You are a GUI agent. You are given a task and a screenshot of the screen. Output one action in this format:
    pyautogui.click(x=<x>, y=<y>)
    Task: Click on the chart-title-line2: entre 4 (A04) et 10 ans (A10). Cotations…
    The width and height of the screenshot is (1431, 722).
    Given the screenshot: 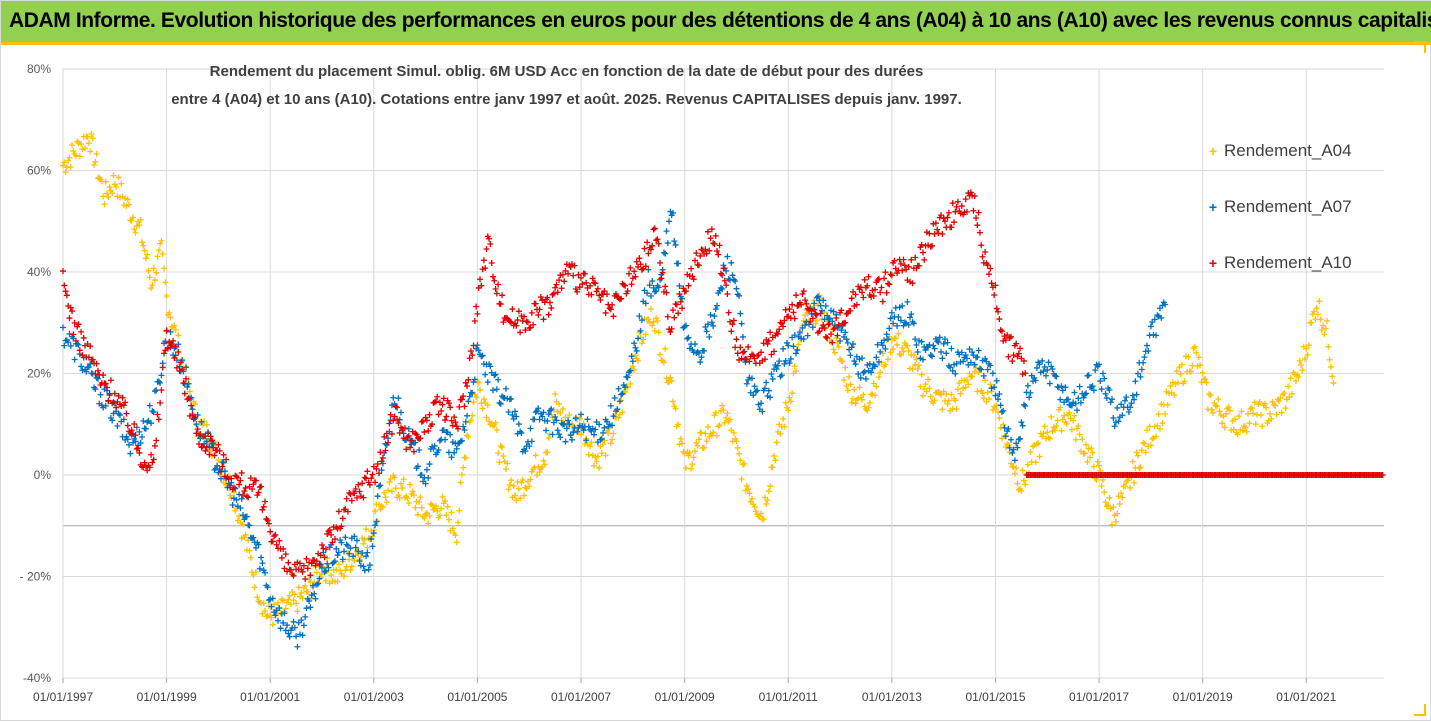 What is the action you would take?
    pyautogui.click(x=566, y=99)
    